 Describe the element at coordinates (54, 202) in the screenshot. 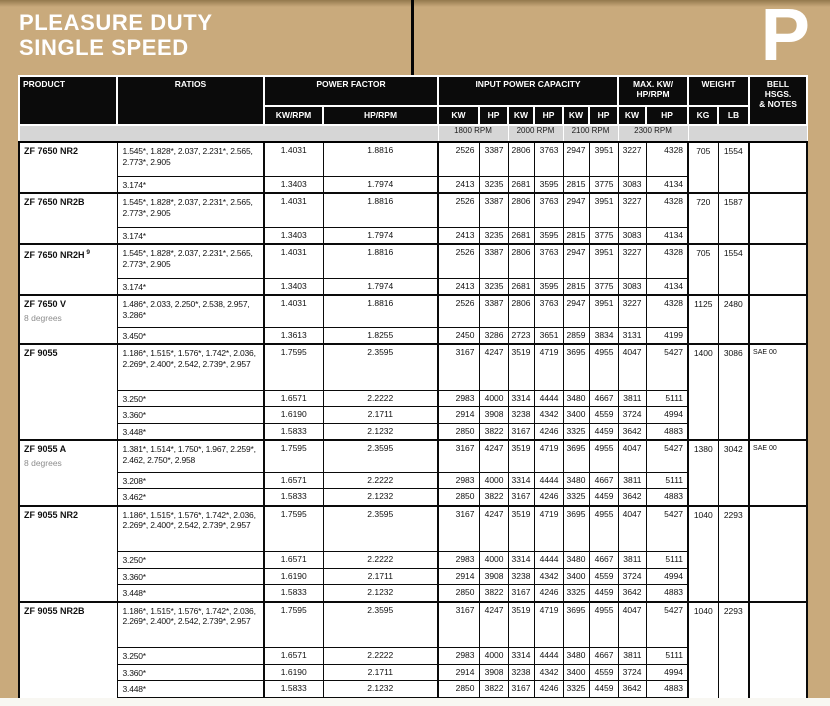

I see `product-name: ZF 7650 NR2B` at that location.